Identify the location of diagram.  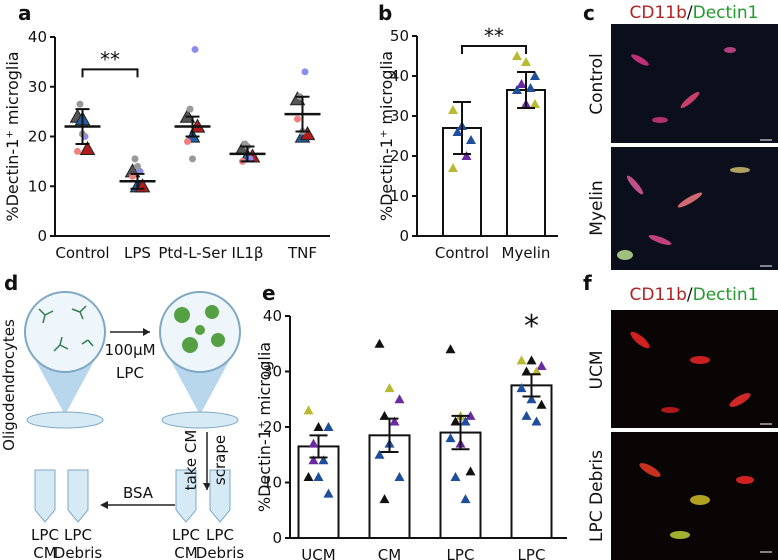
(132, 407).